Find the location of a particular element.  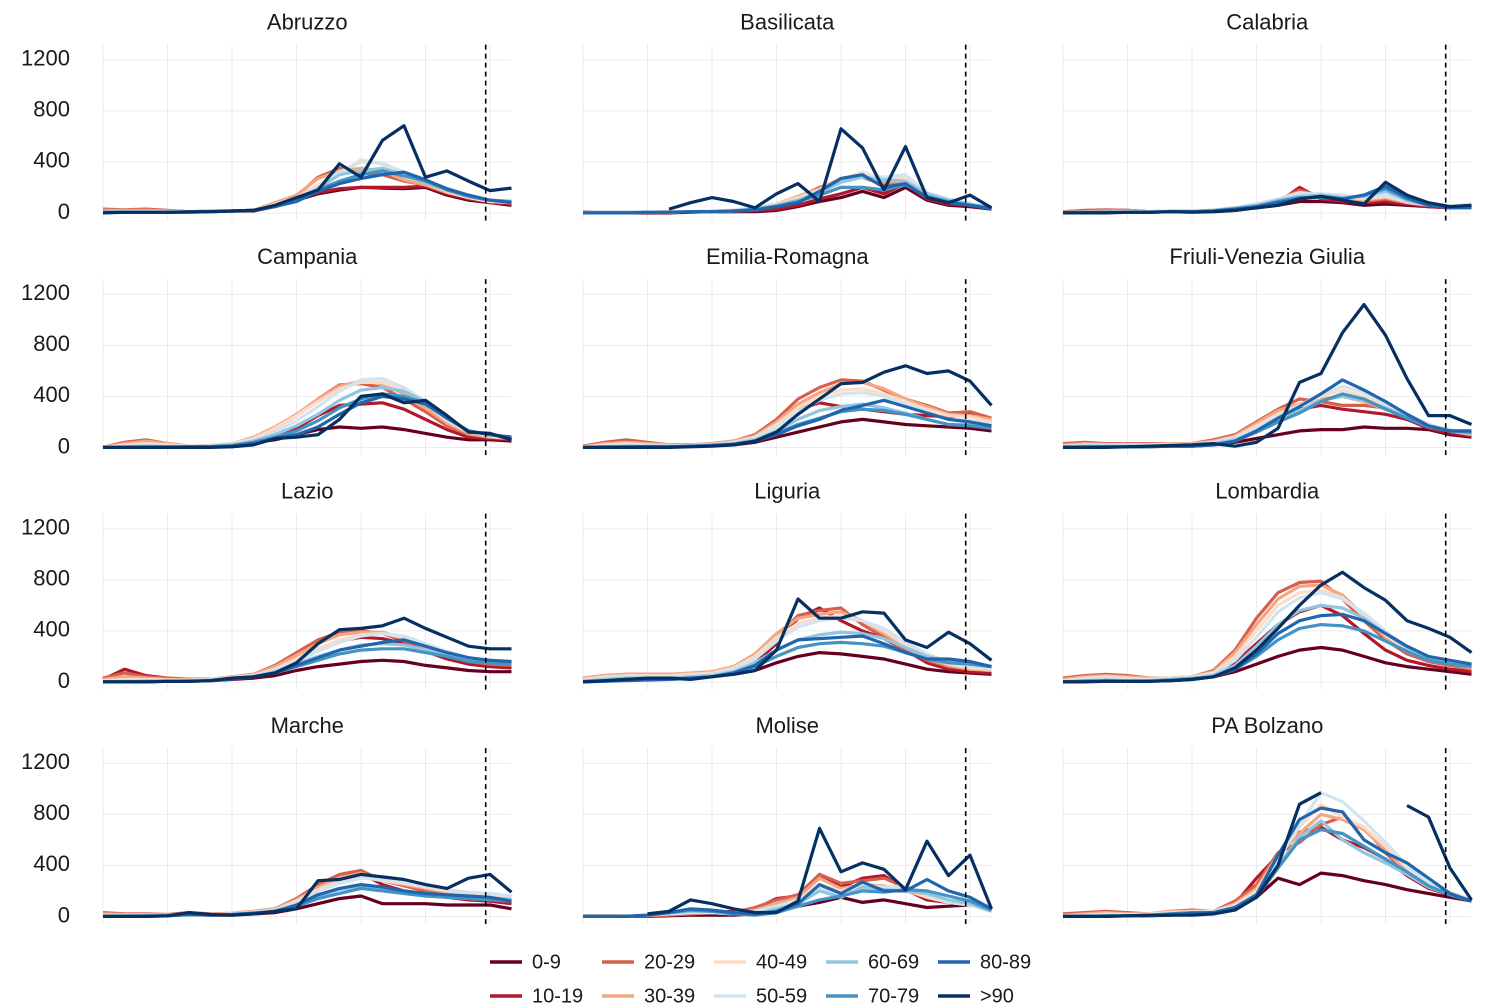

panel: Calabria is located at coordinates (1267, 115).